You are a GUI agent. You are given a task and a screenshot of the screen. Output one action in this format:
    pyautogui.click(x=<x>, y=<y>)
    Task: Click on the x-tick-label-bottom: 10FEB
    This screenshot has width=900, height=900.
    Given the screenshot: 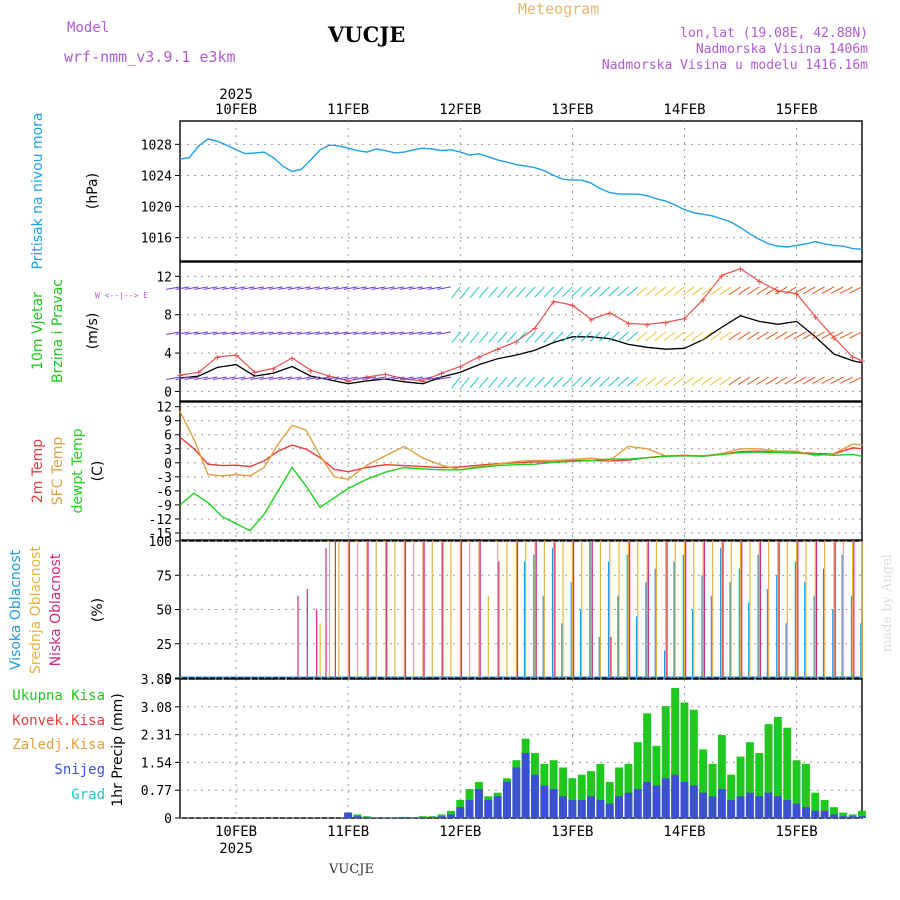 What is the action you would take?
    pyautogui.click(x=236, y=832)
    